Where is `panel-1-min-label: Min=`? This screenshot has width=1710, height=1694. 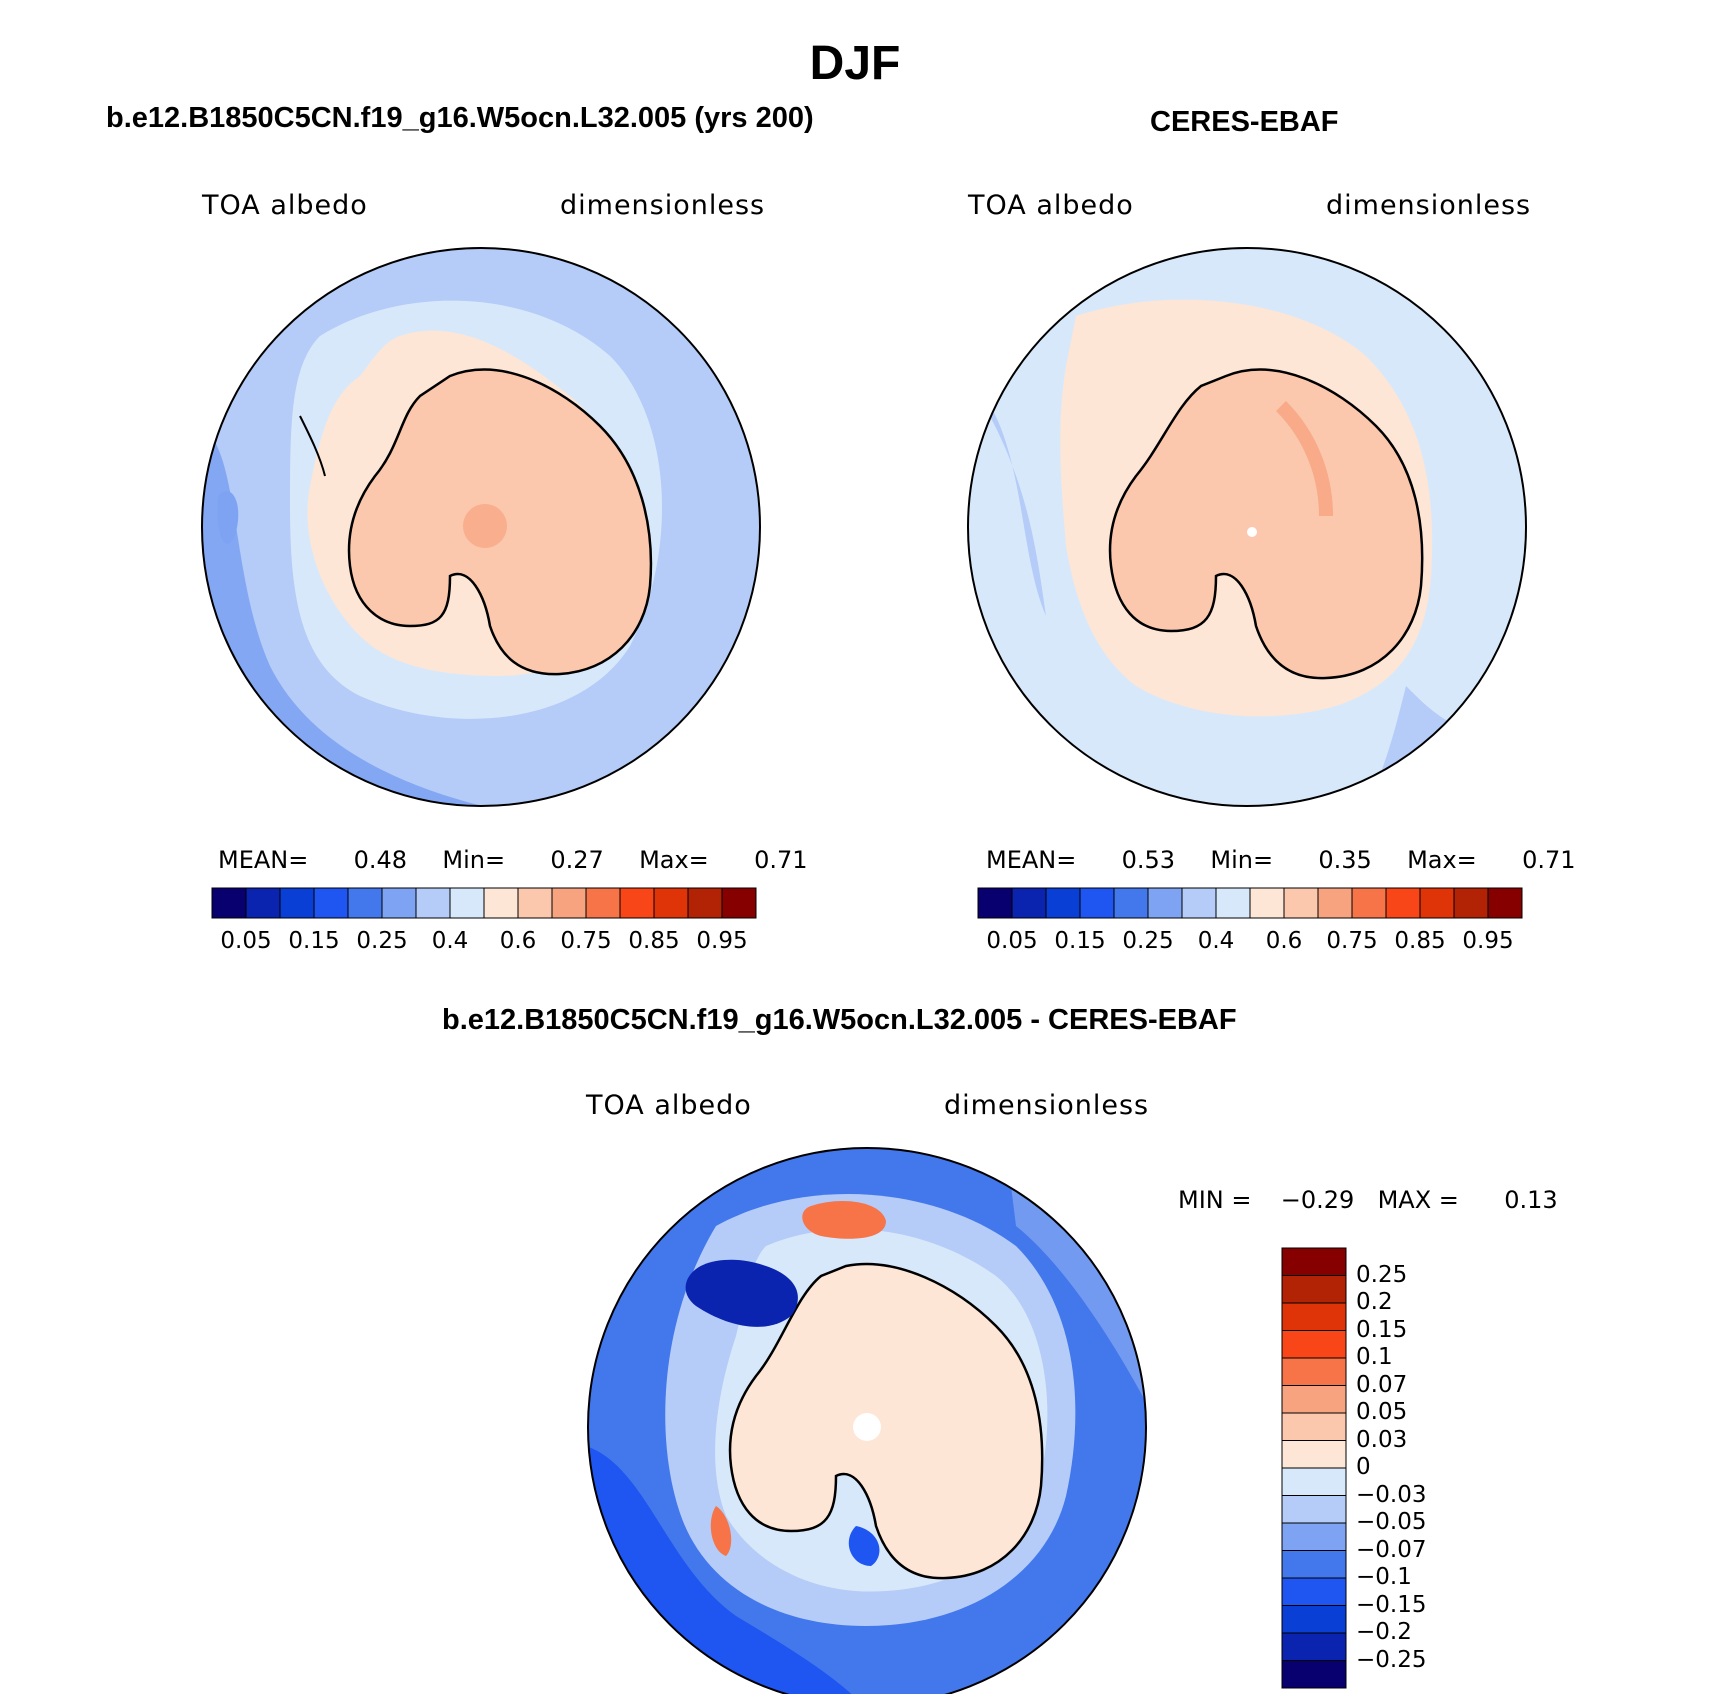
panel-1-min-label: Min= is located at coordinates (474, 860).